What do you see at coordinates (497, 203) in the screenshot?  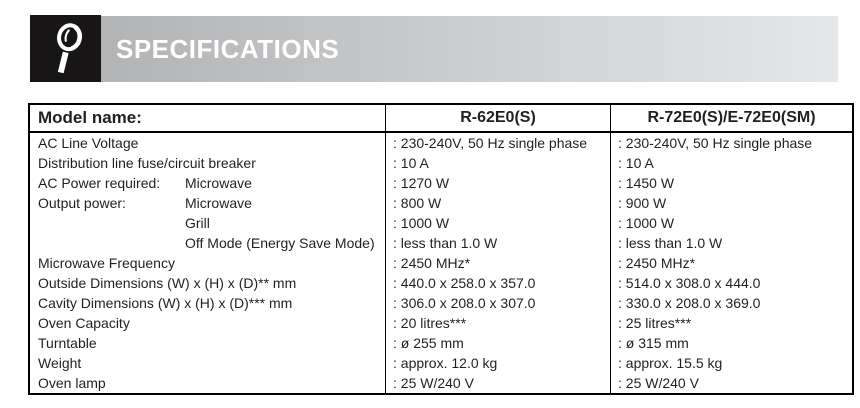 I see `spec-value-r62e0: : 800 W` at bounding box center [497, 203].